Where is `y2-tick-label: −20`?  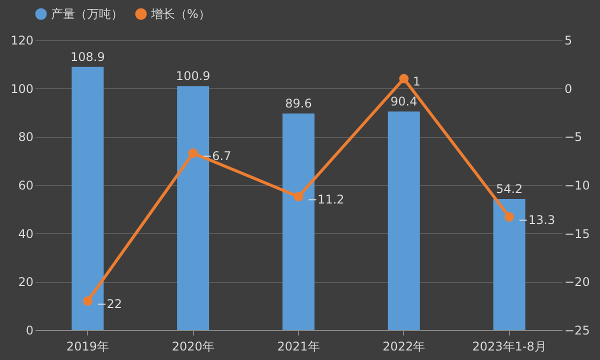 y2-tick-label: −20 is located at coordinates (577, 282).